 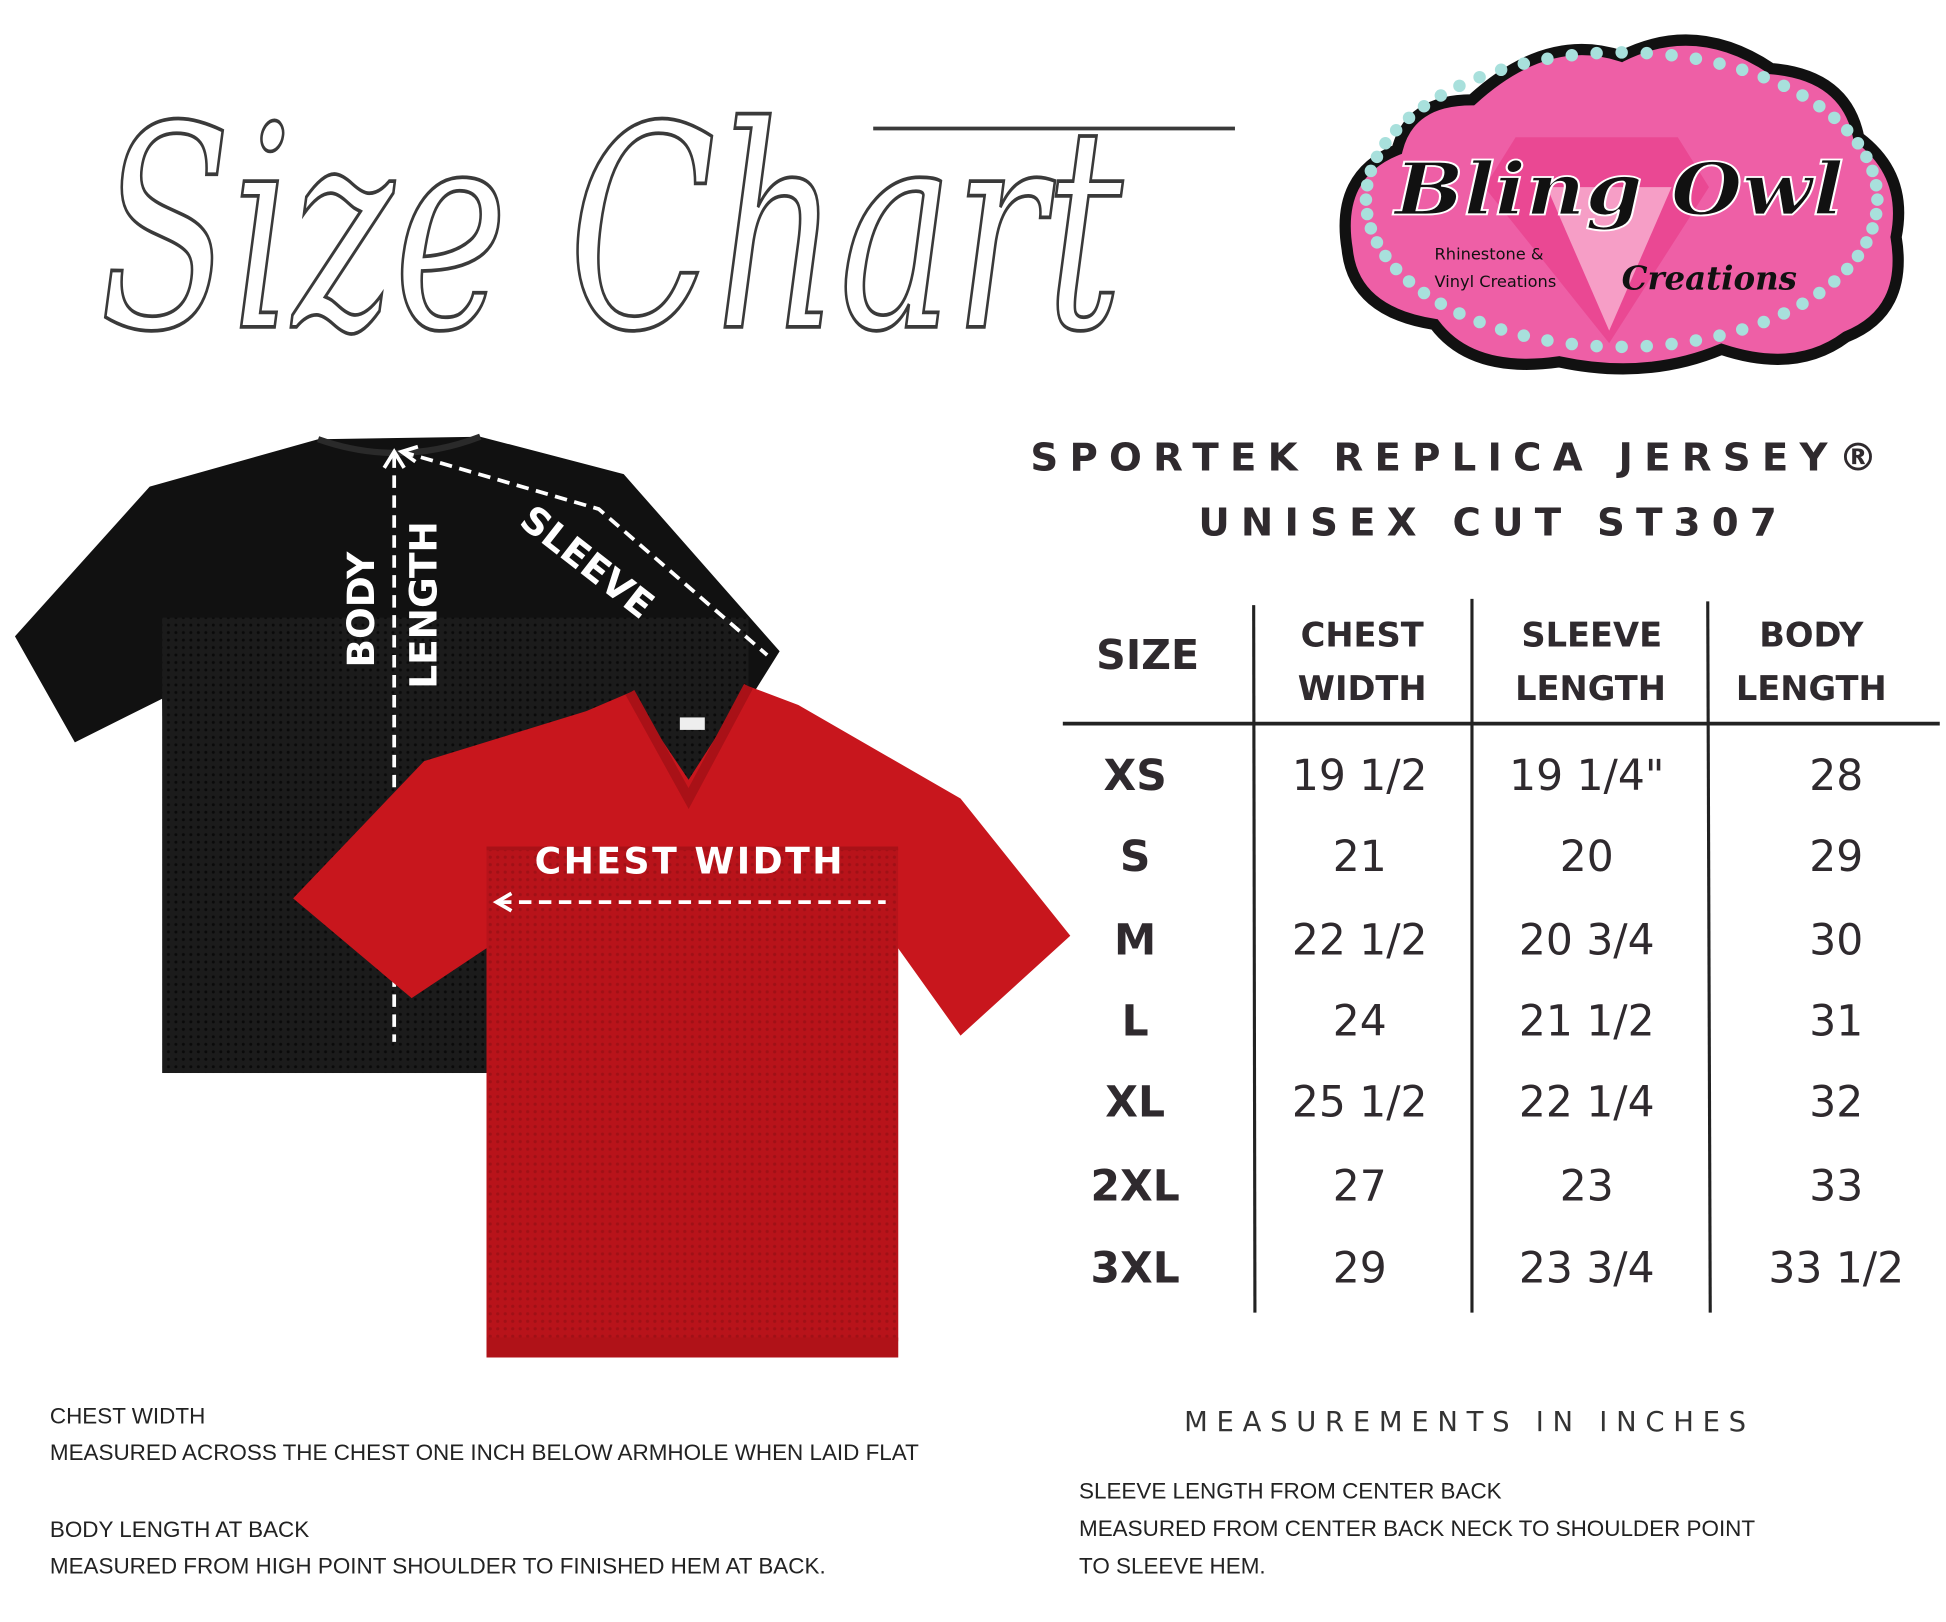 What do you see at coordinates (1836, 940) in the screenshot?
I see `measurement-cell: 30` at bounding box center [1836, 940].